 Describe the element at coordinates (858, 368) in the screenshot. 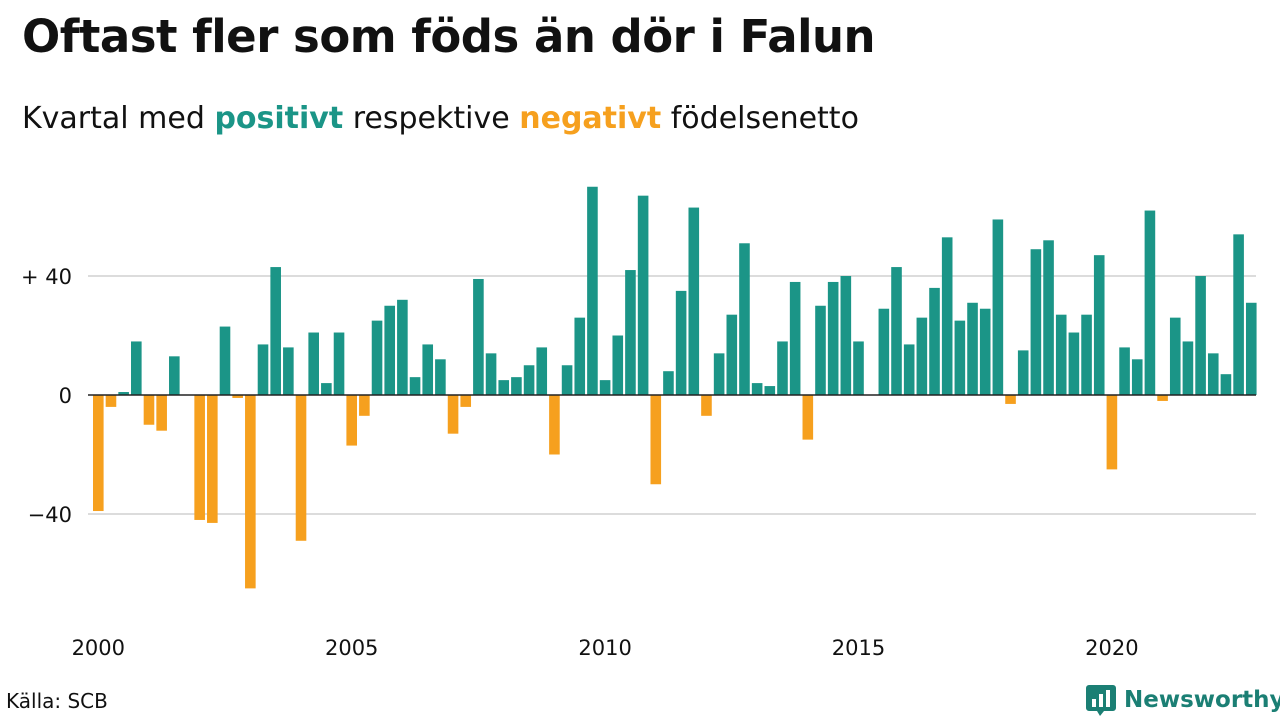

I see `bar-2015-Q1` at that location.